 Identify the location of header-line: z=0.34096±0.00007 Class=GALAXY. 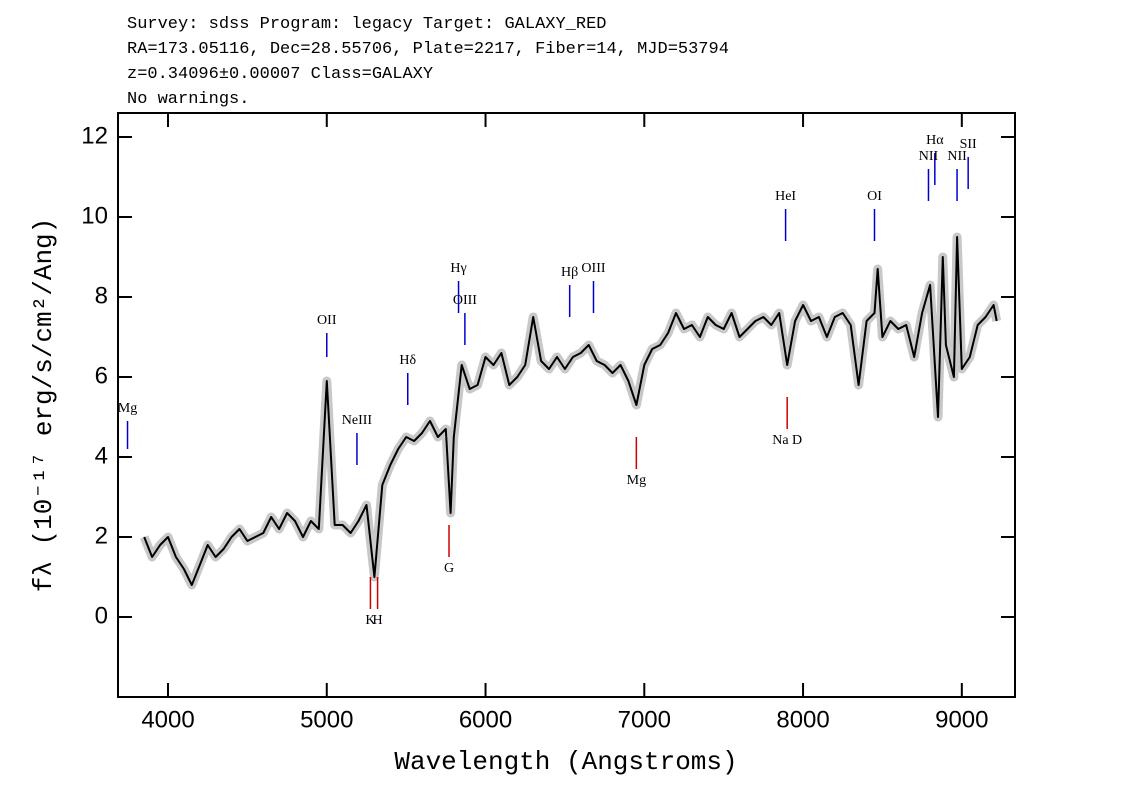
(280, 74).